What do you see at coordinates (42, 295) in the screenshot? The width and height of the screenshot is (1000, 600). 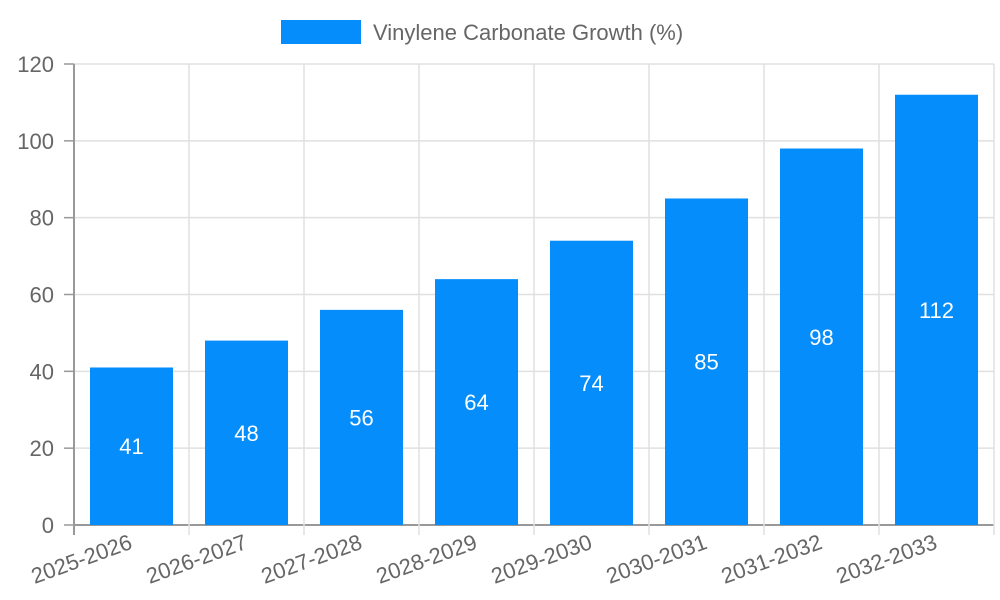 I see `y-tick-label: 60` at bounding box center [42, 295].